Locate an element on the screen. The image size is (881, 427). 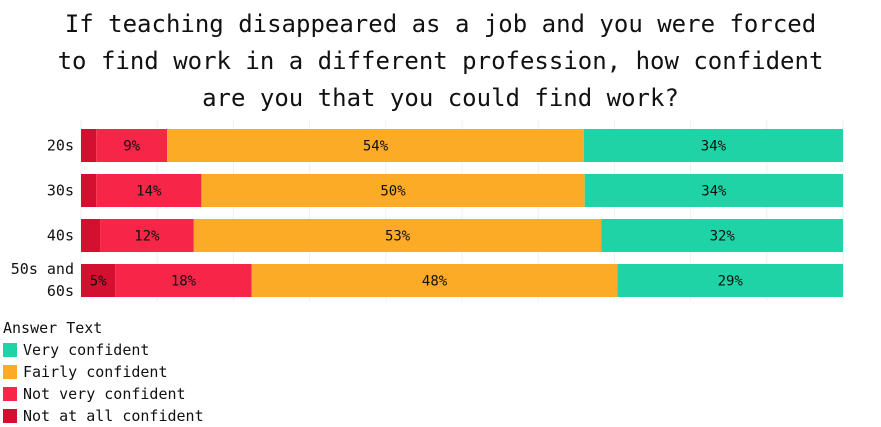
data-label: 54% is located at coordinates (376, 147).